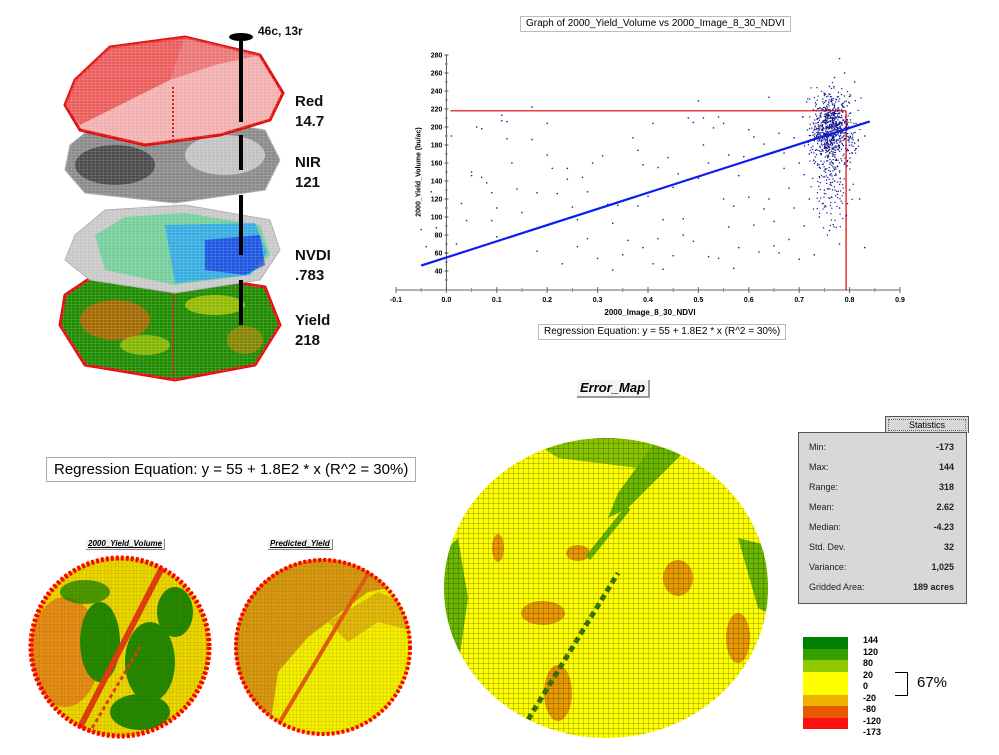 The height and width of the screenshot is (755, 999). Describe the element at coordinates (825, 643) in the screenshot. I see `legend-color-band` at that location.